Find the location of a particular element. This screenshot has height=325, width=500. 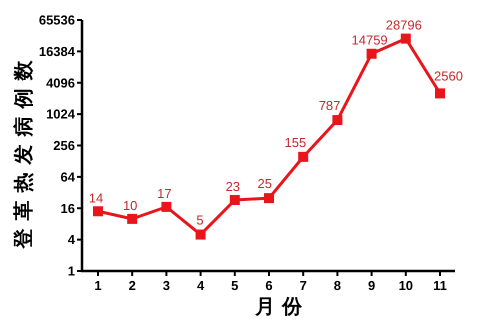

y-tick-label: 64 is located at coordinates (68, 176).